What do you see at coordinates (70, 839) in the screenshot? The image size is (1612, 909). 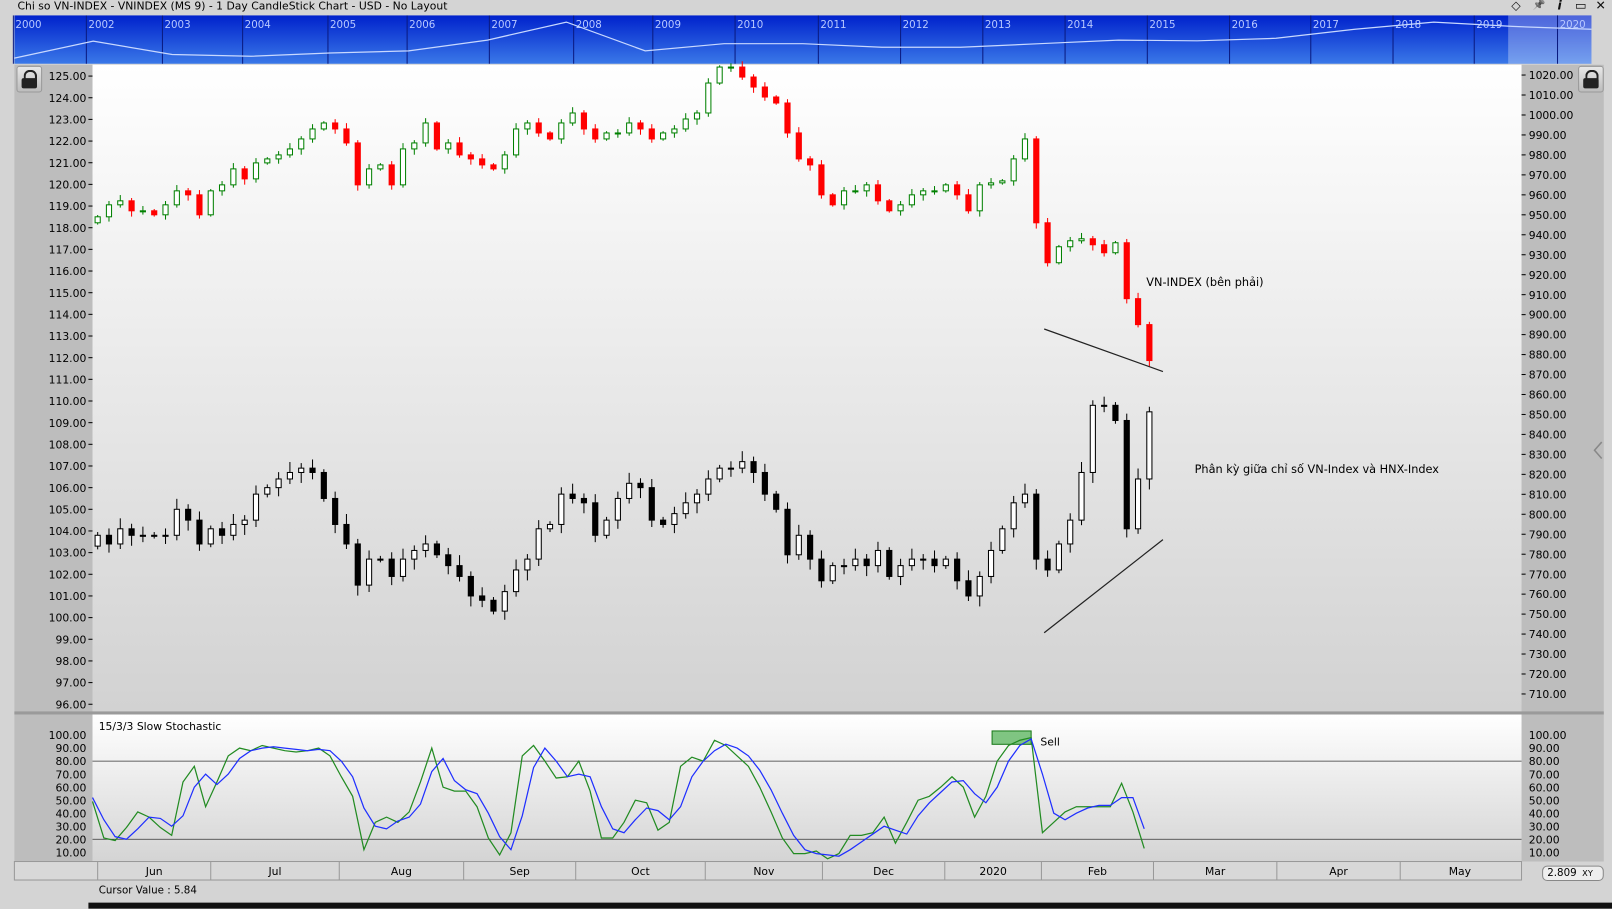 I see `stochastic-left-label: 20.00` at bounding box center [70, 839].